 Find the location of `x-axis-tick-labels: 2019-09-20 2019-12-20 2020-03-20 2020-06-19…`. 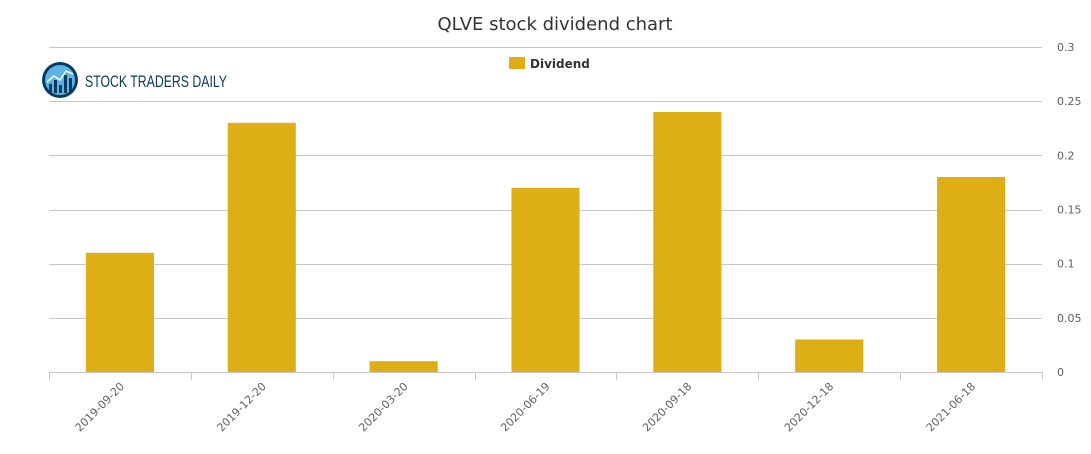

x-axis-tick-labels: 2019-09-20 2019-12-20 2020-03-20 2020-06-19… is located at coordinates (526, 407).